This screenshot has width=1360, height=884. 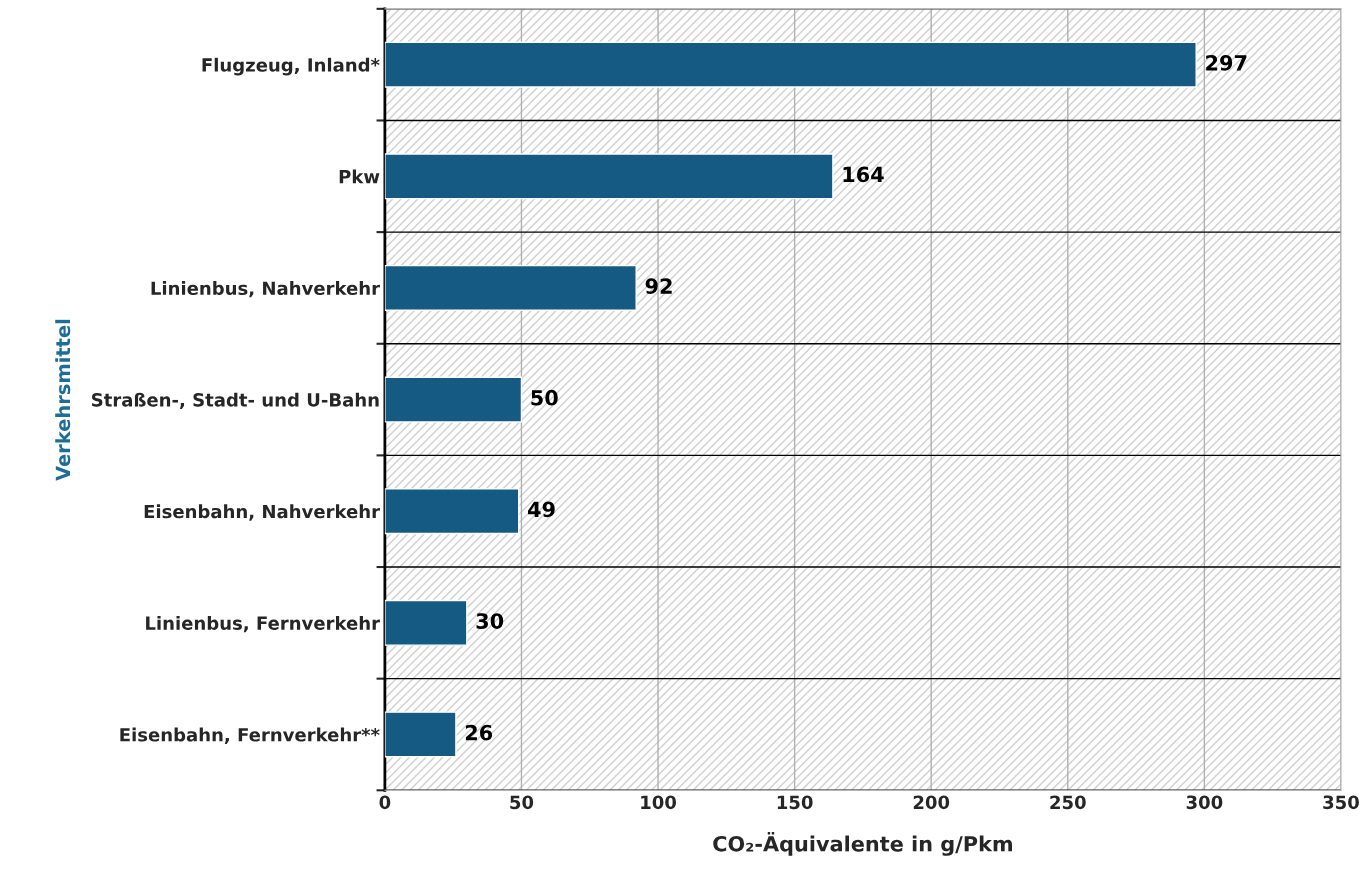 I want to click on x-tick-label: 300, so click(x=1204, y=802).